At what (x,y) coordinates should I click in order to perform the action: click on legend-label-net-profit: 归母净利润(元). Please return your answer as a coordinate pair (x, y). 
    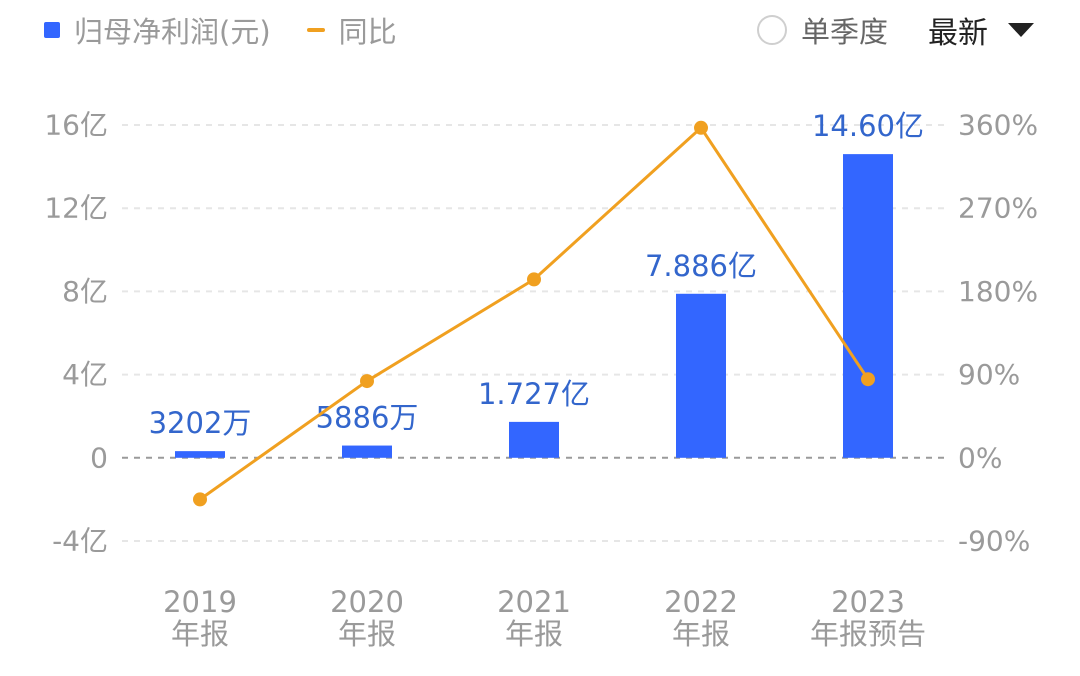
    Looking at the image, I should click on (172, 32).